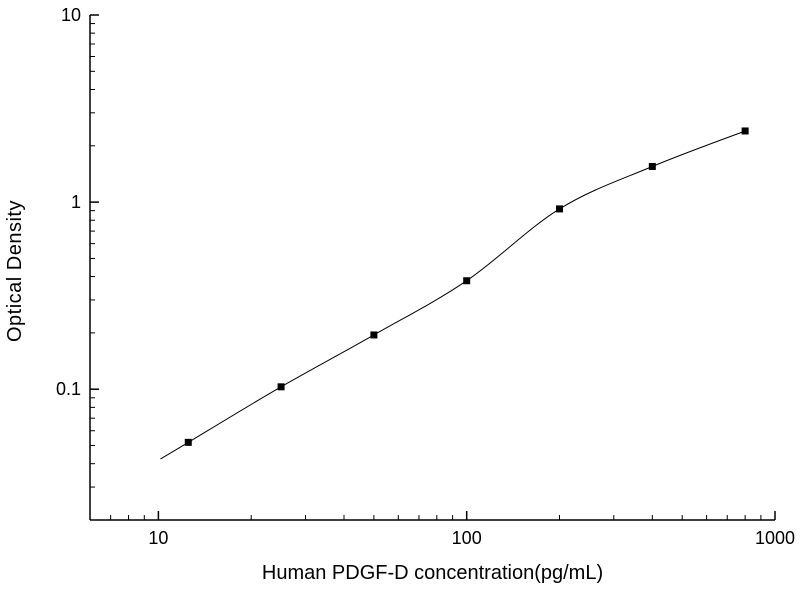 This screenshot has width=800, height=600. I want to click on x-tick-label: 100, so click(467, 538).